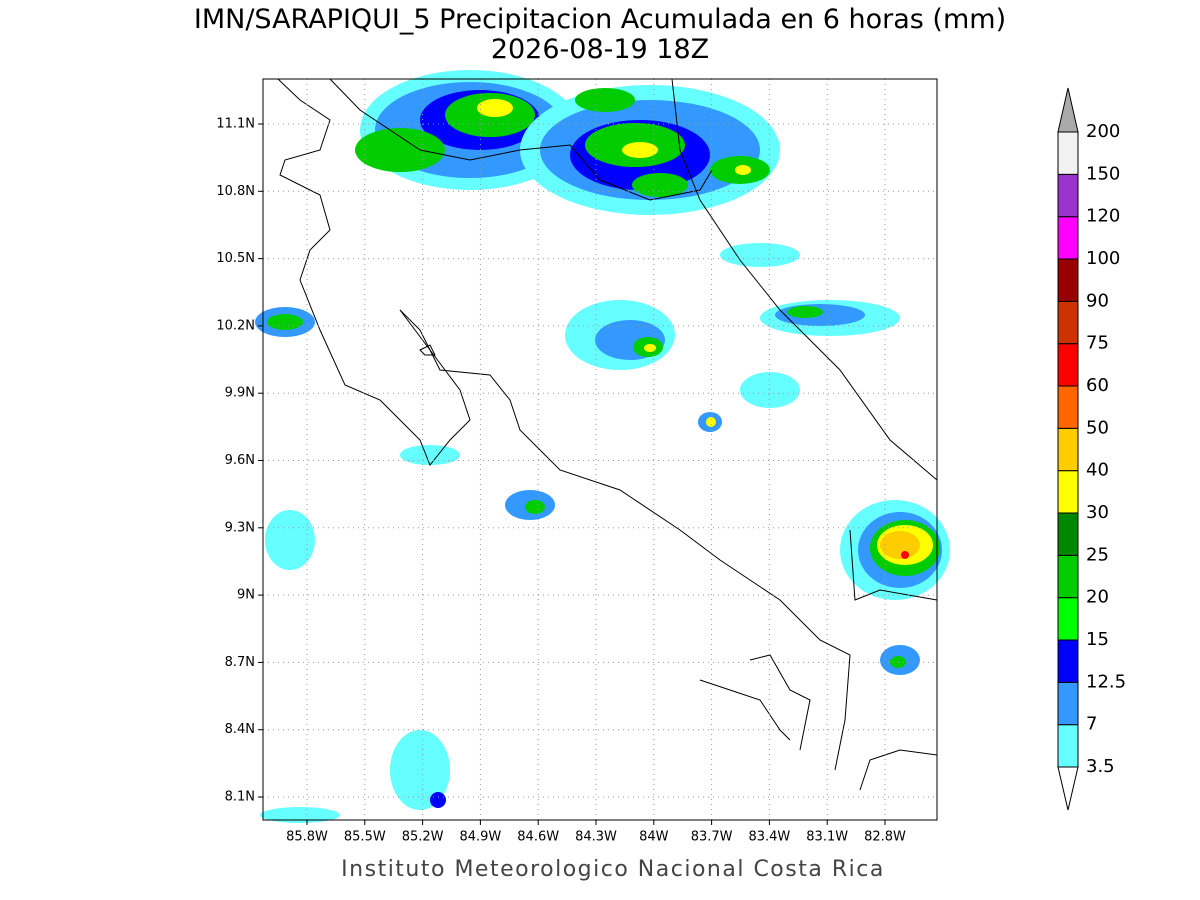 The image size is (1200, 900). I want to click on colorbar-under, so click(1068, 788).